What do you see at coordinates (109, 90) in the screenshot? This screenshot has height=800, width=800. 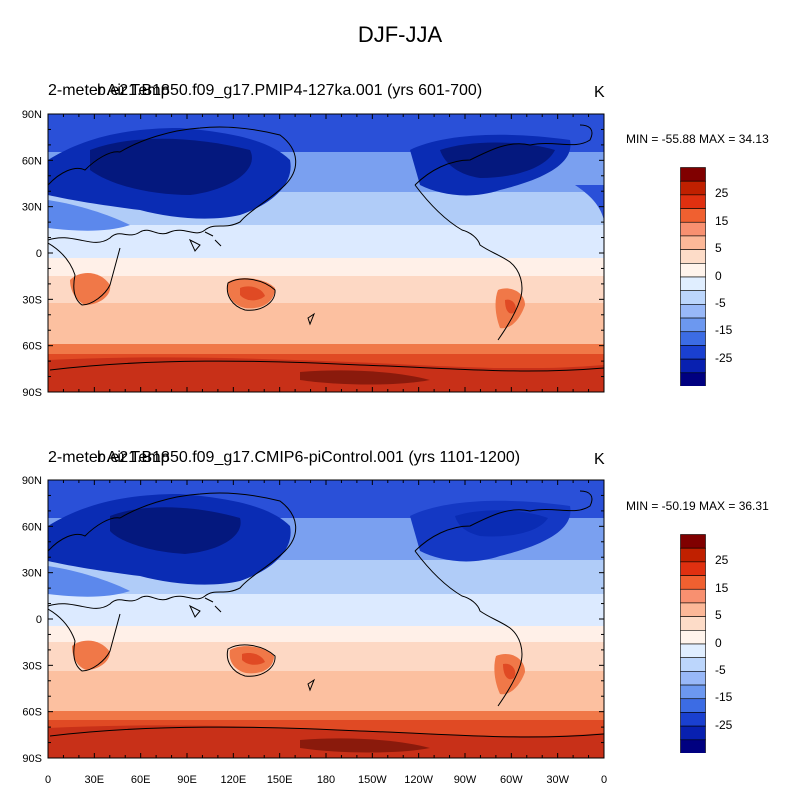 I see `panel-top-left-title: 2-meter Air Temp` at bounding box center [109, 90].